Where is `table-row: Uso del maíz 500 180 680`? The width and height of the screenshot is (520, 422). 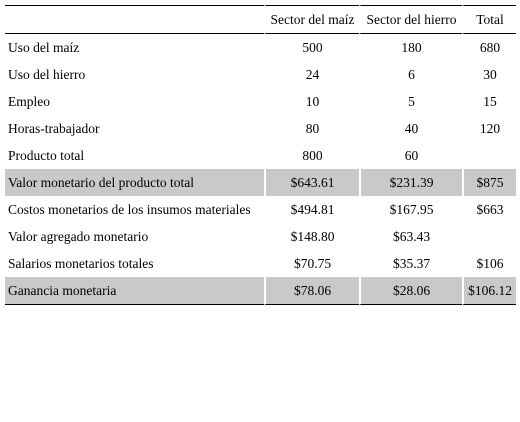 table-row: Uso del maíz 500 180 680 is located at coordinates (260, 47).